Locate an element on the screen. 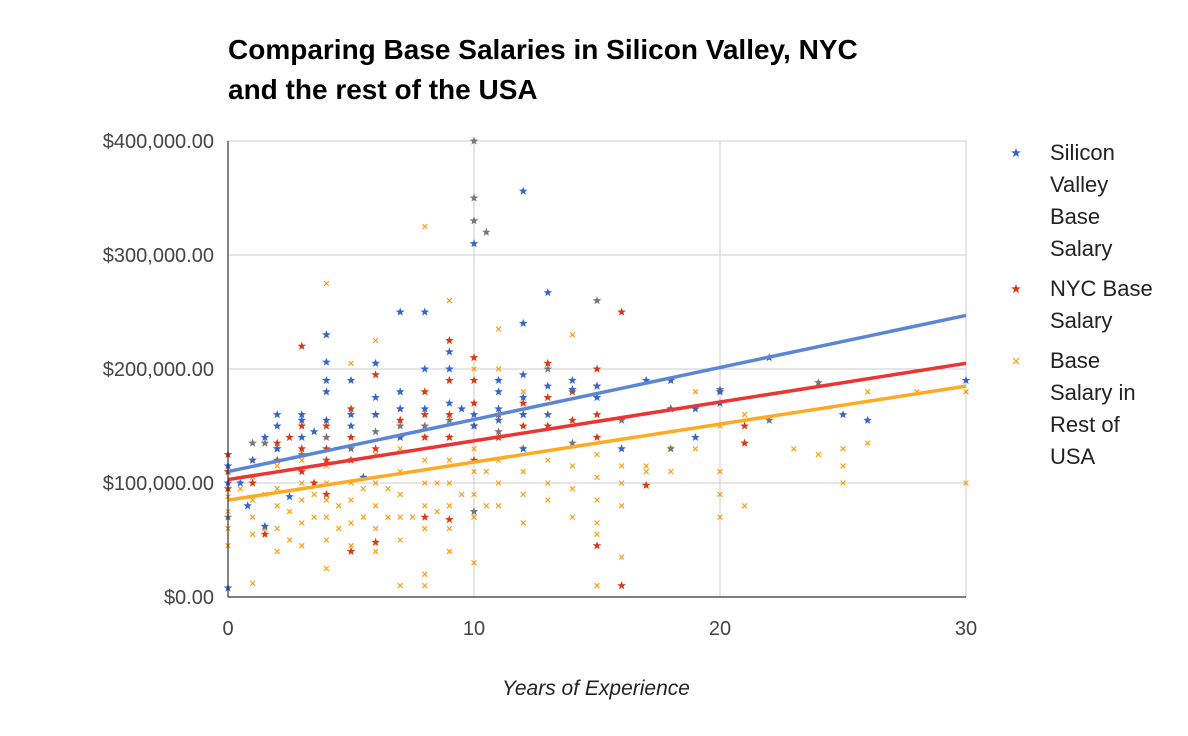 The width and height of the screenshot is (1188, 736). y-tick-label: $0.00 is located at coordinates (189, 598).